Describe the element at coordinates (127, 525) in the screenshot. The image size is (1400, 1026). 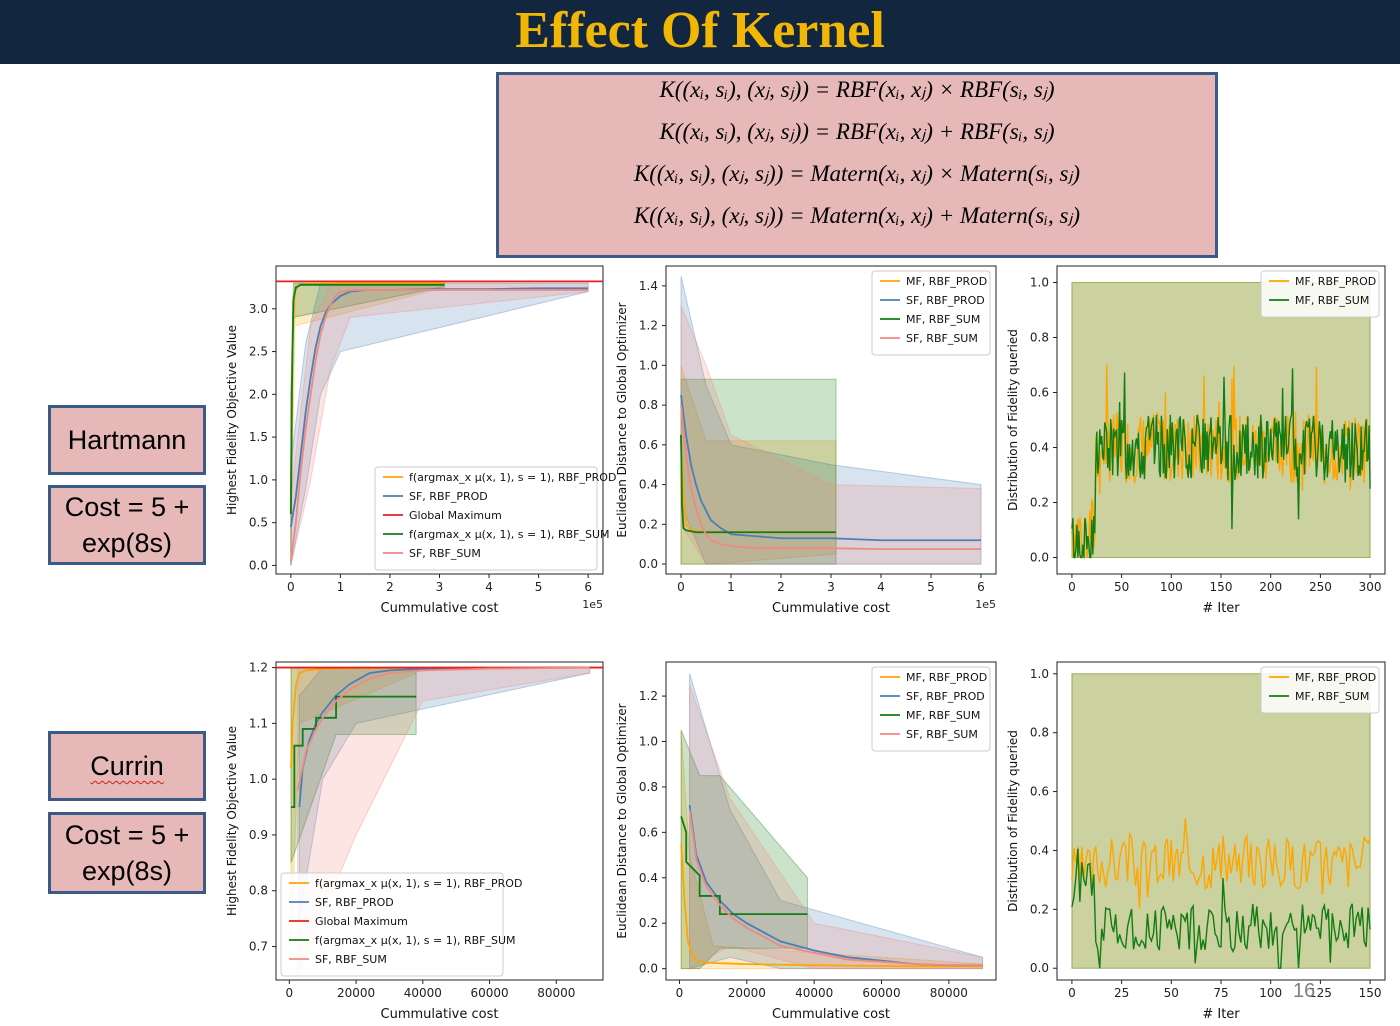
I see `hartmann-cost-text: Cost = 5 + exp(8s)` at that location.